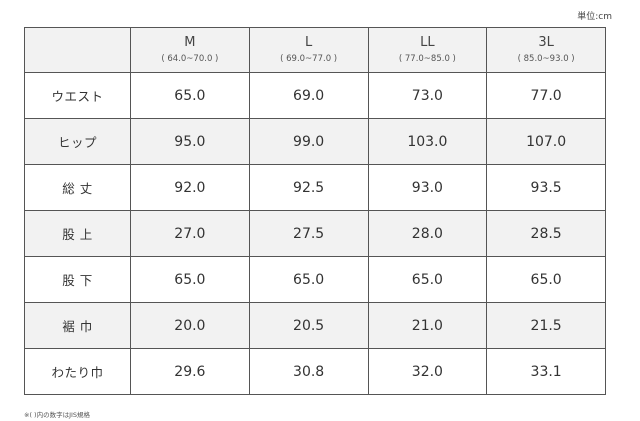 This screenshot has width=640, height=421. What do you see at coordinates (308, 95) in the screenshot?
I see `table-cell: 69.0` at bounding box center [308, 95].